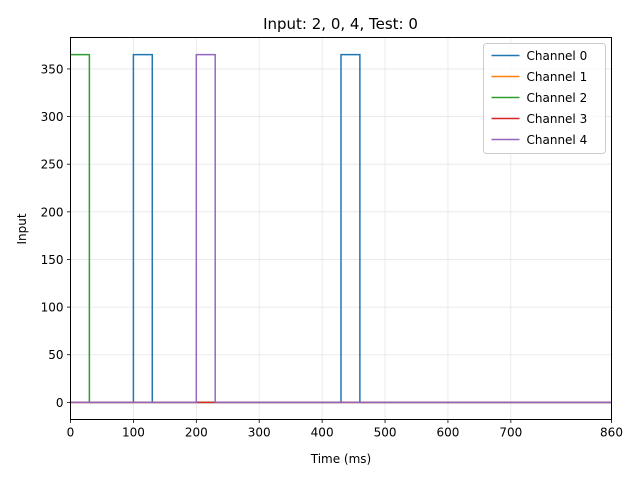  I want to click on y-tick-label: 150, so click(52, 260).